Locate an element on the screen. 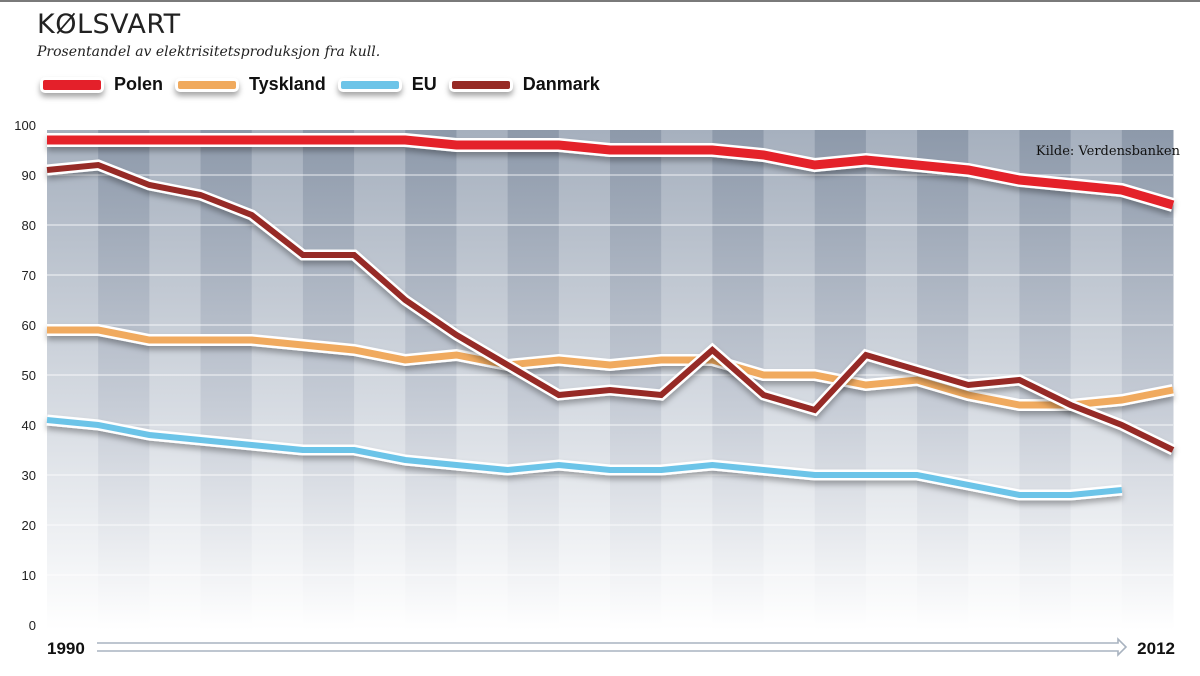 This screenshot has height=676, width=1200. series-line-eu is located at coordinates (584, 457).